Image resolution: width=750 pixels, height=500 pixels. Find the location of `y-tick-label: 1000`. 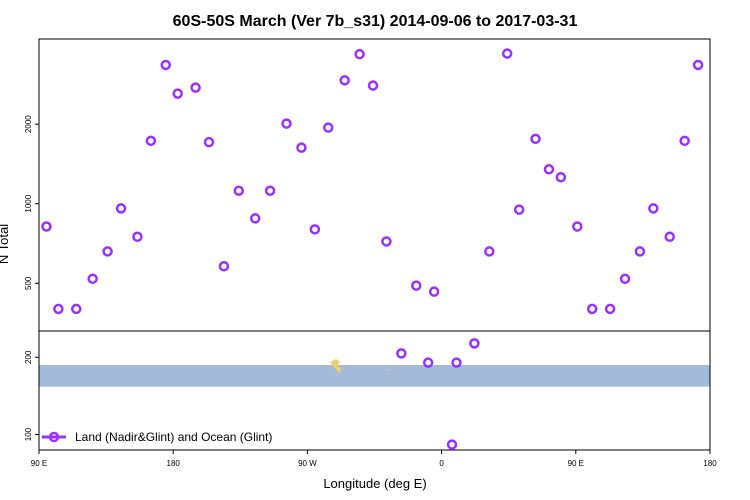

y-tick-label: 1000 is located at coordinates (28, 203).